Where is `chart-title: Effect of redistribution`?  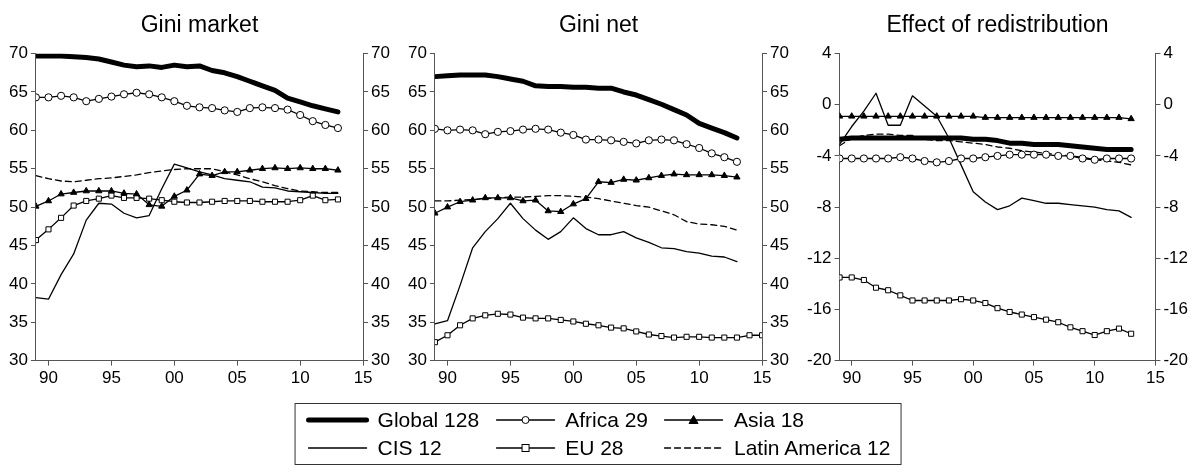 chart-title: Effect of redistribution is located at coordinates (997, 24).